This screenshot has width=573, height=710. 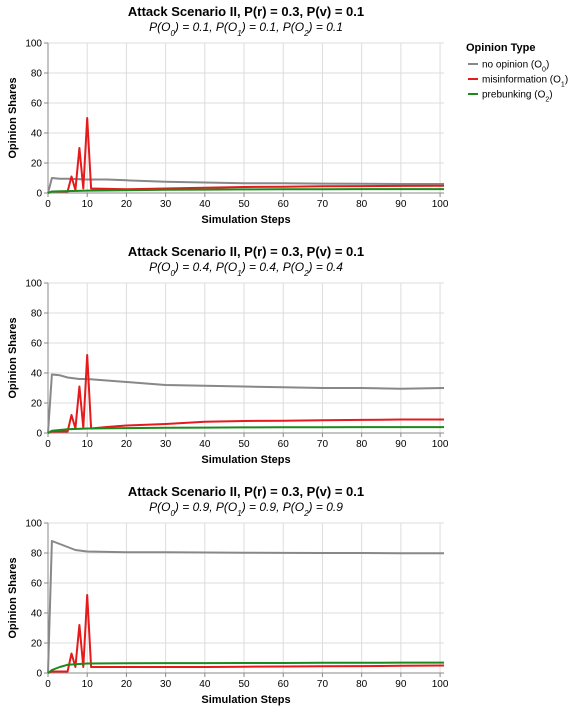 What do you see at coordinates (246, 269) in the screenshot?
I see `chart-subtitle: P(O0) = 0.4, P(O1) = 0.4, P(O2) = 0.4` at bounding box center [246, 269].